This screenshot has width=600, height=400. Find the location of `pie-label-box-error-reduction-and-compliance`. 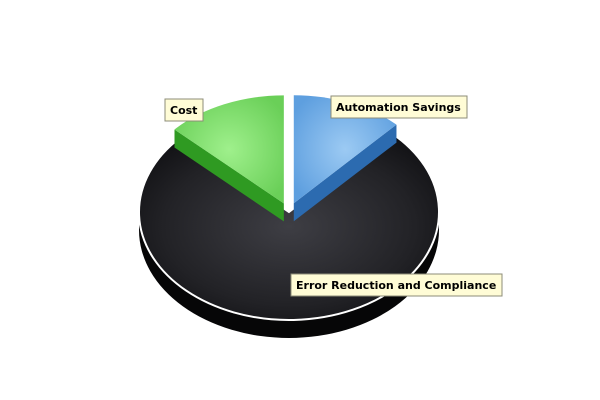

pie-label-box-error-reduction-and-compliance is located at coordinates (396, 285).